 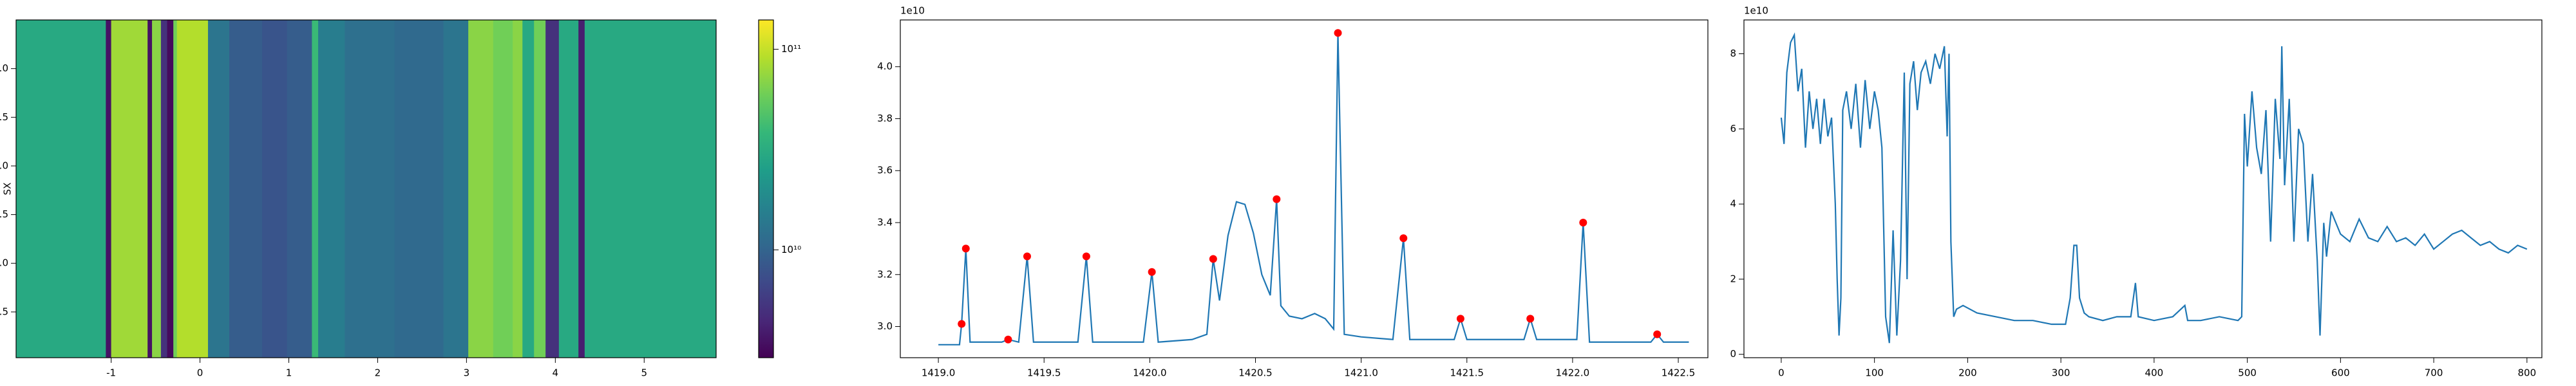 I want to click on y-tick-label: 4.0, so click(x=885, y=66).